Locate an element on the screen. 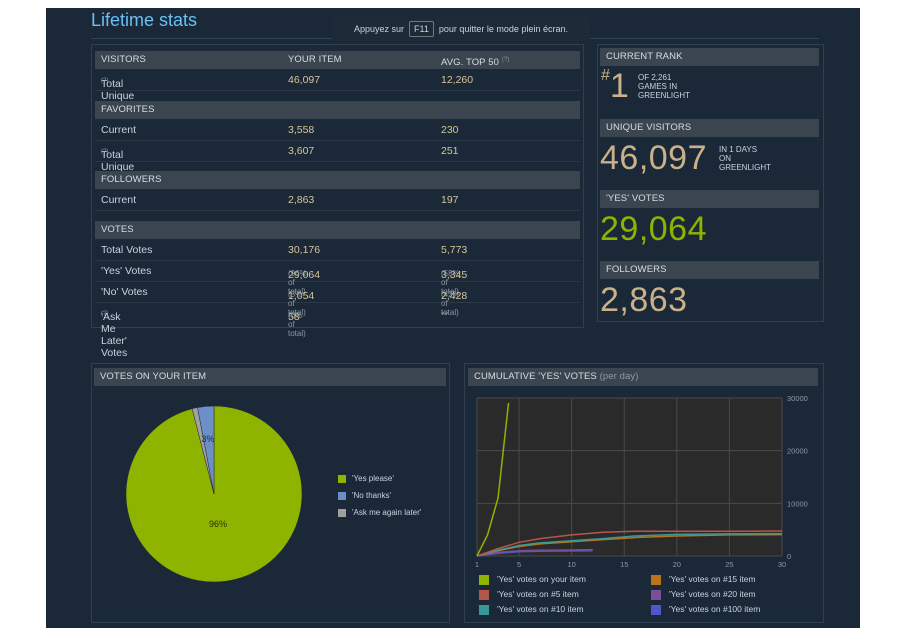 Image resolution: width=906 pixels, height=633 pixels. col-avg-header: AVG. TOP 50 (?) is located at coordinates (475, 61).